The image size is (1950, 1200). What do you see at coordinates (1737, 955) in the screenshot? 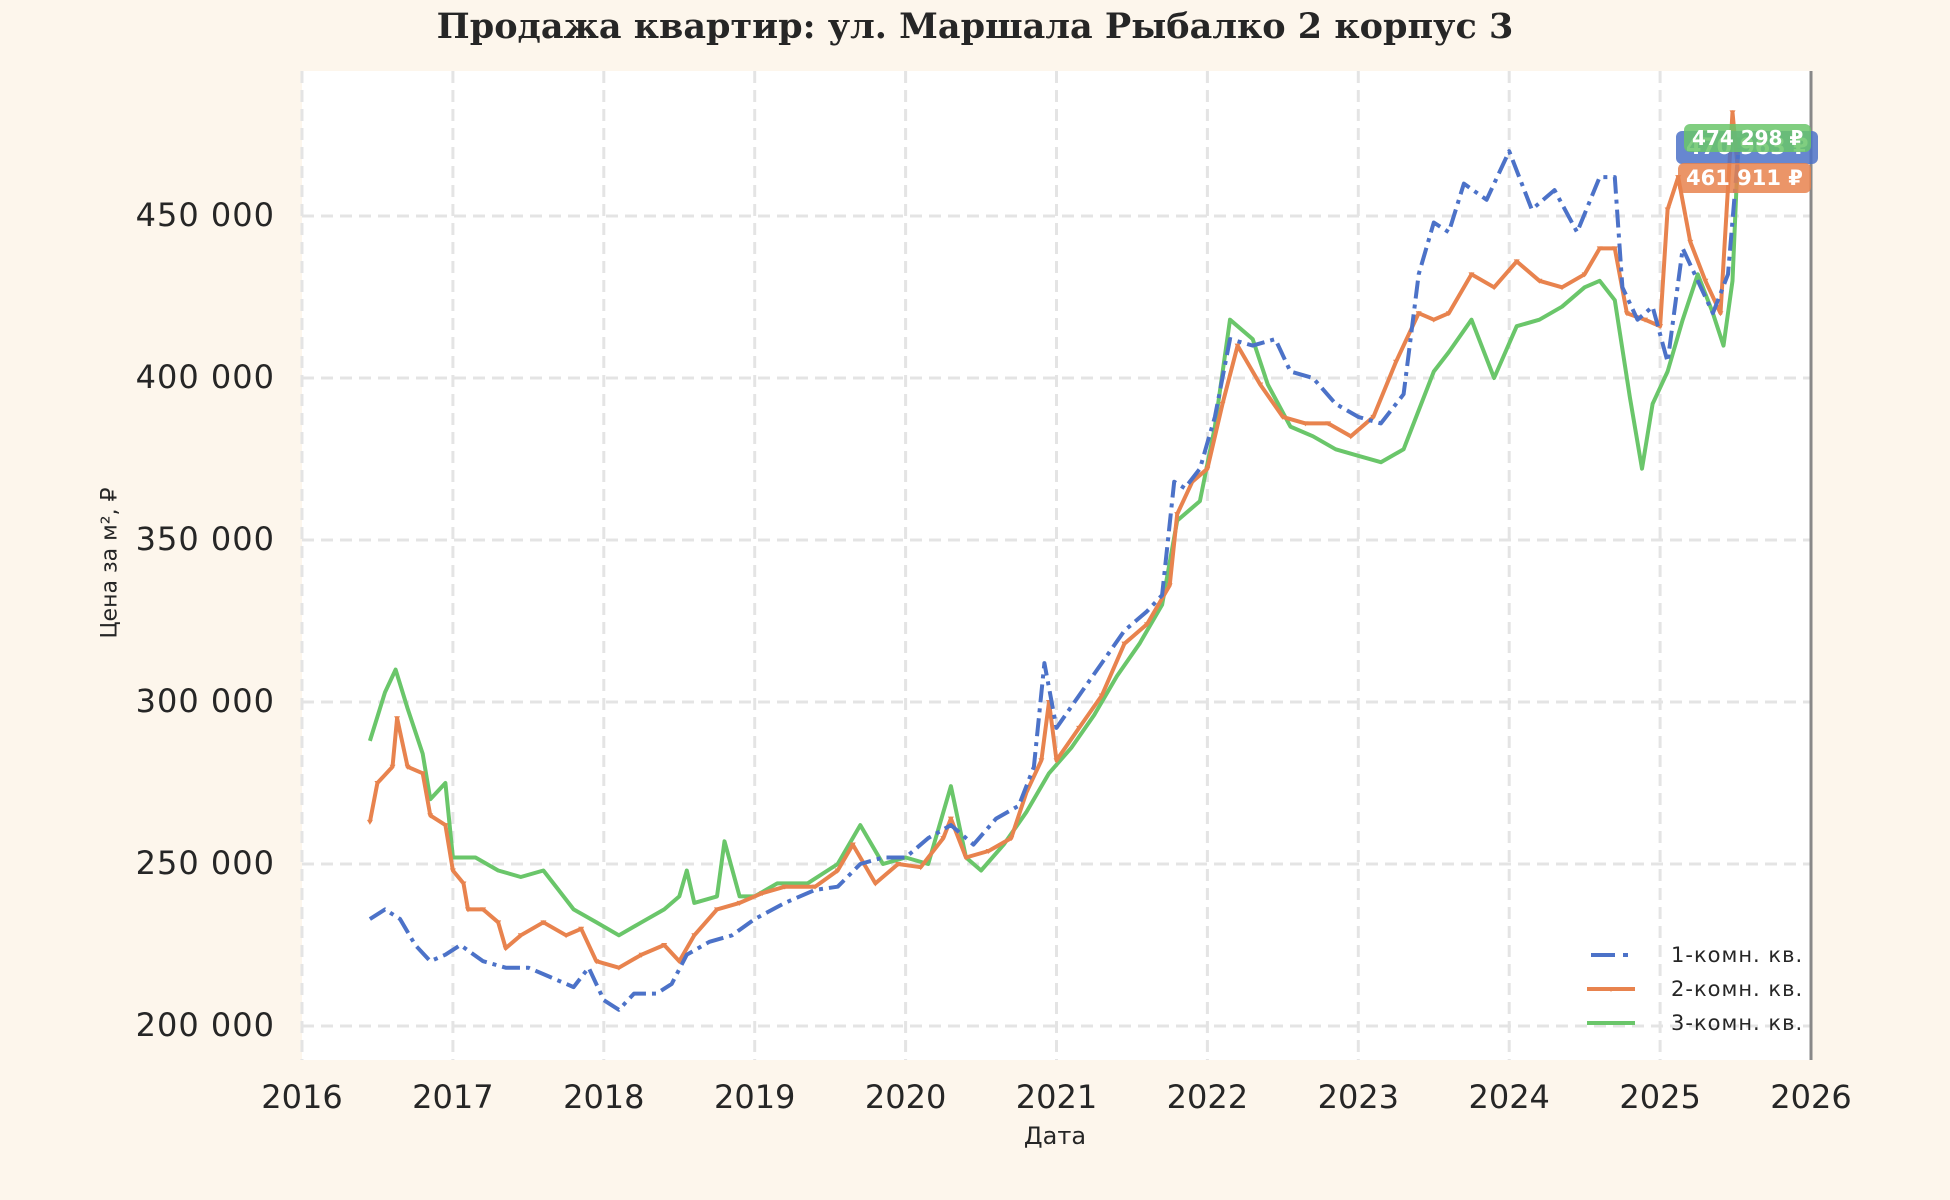
I see `legend-label: 1-комн. кв.` at bounding box center [1737, 955].